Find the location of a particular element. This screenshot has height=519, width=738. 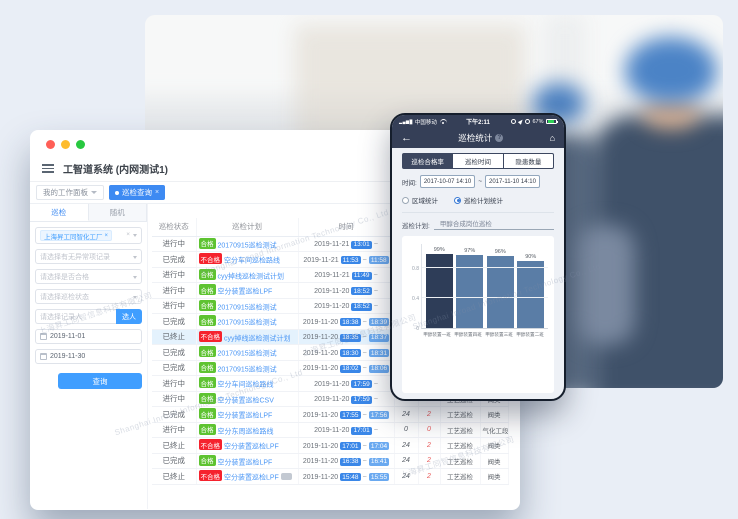

date-to-input: 2019-11-30 is located at coordinates (88, 356).